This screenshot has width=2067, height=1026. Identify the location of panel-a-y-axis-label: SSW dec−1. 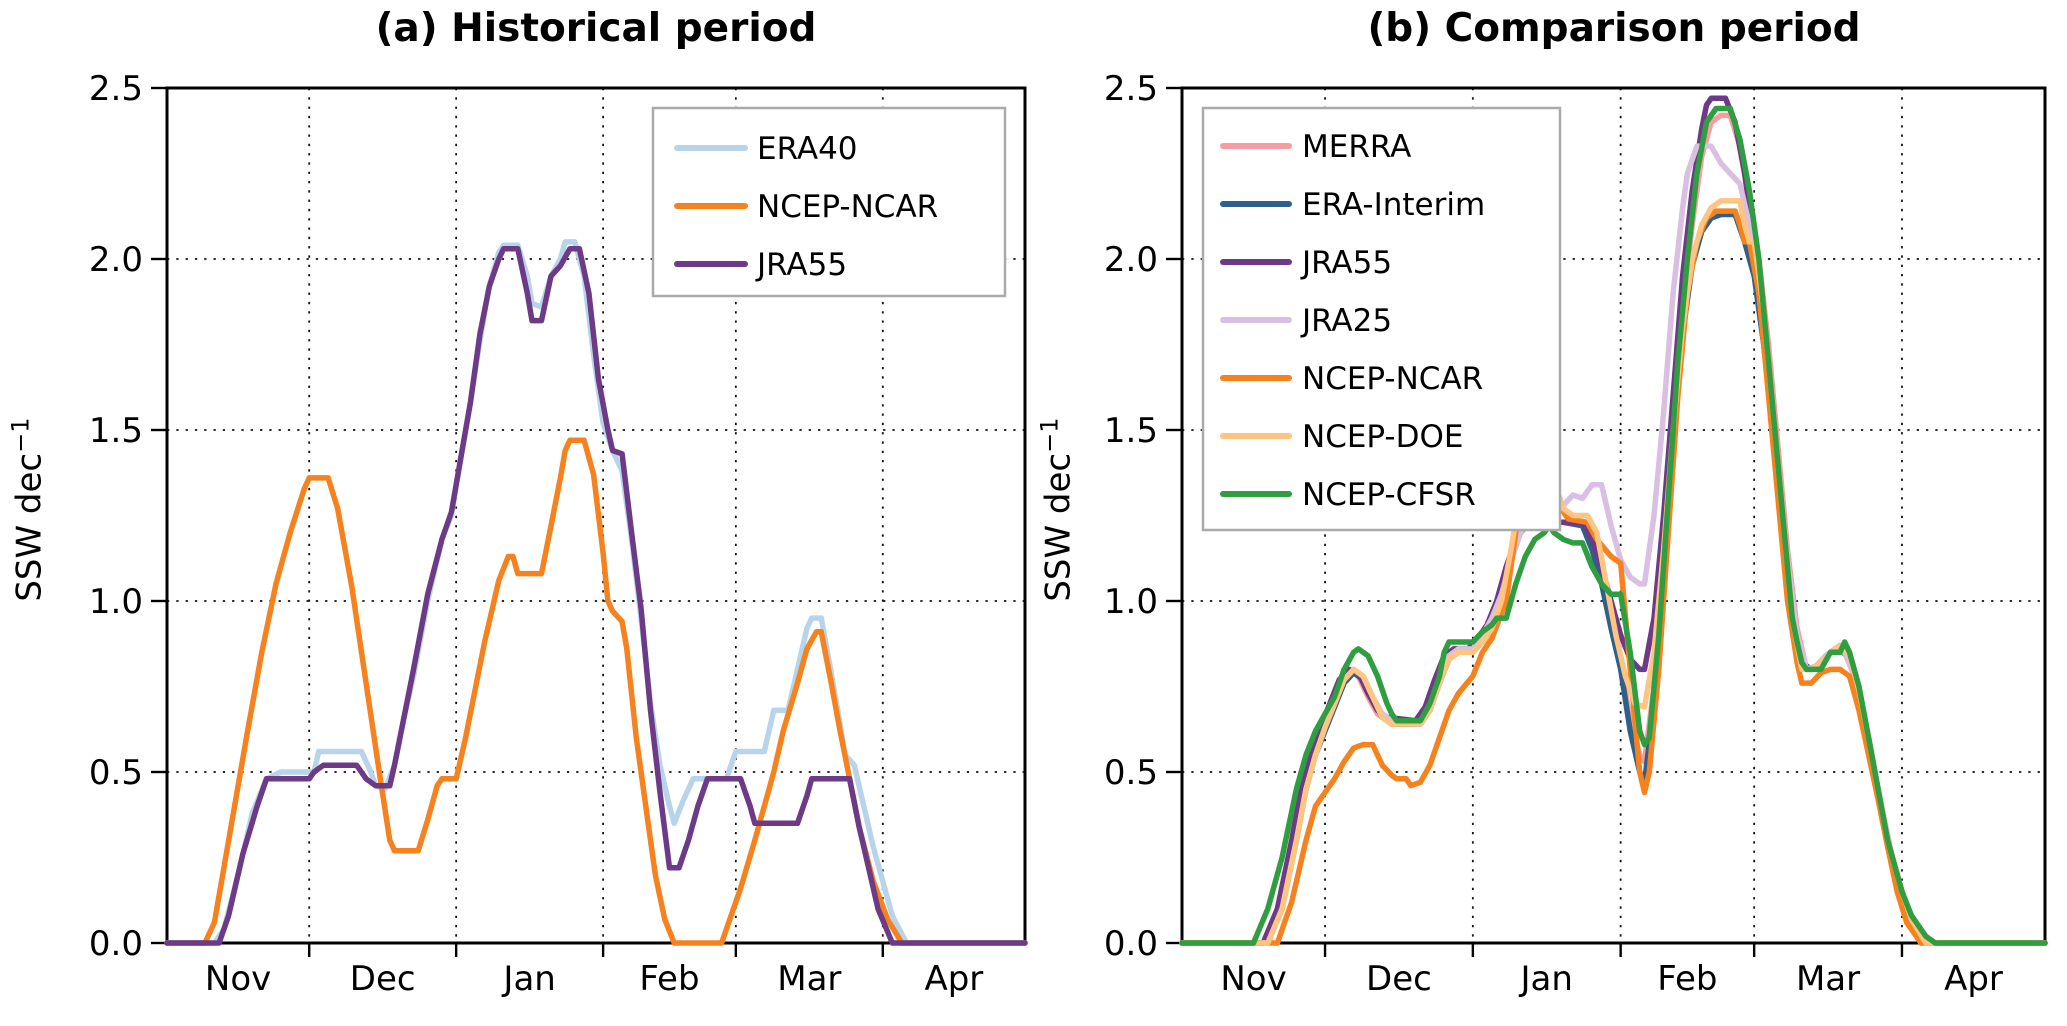
(28, 509).